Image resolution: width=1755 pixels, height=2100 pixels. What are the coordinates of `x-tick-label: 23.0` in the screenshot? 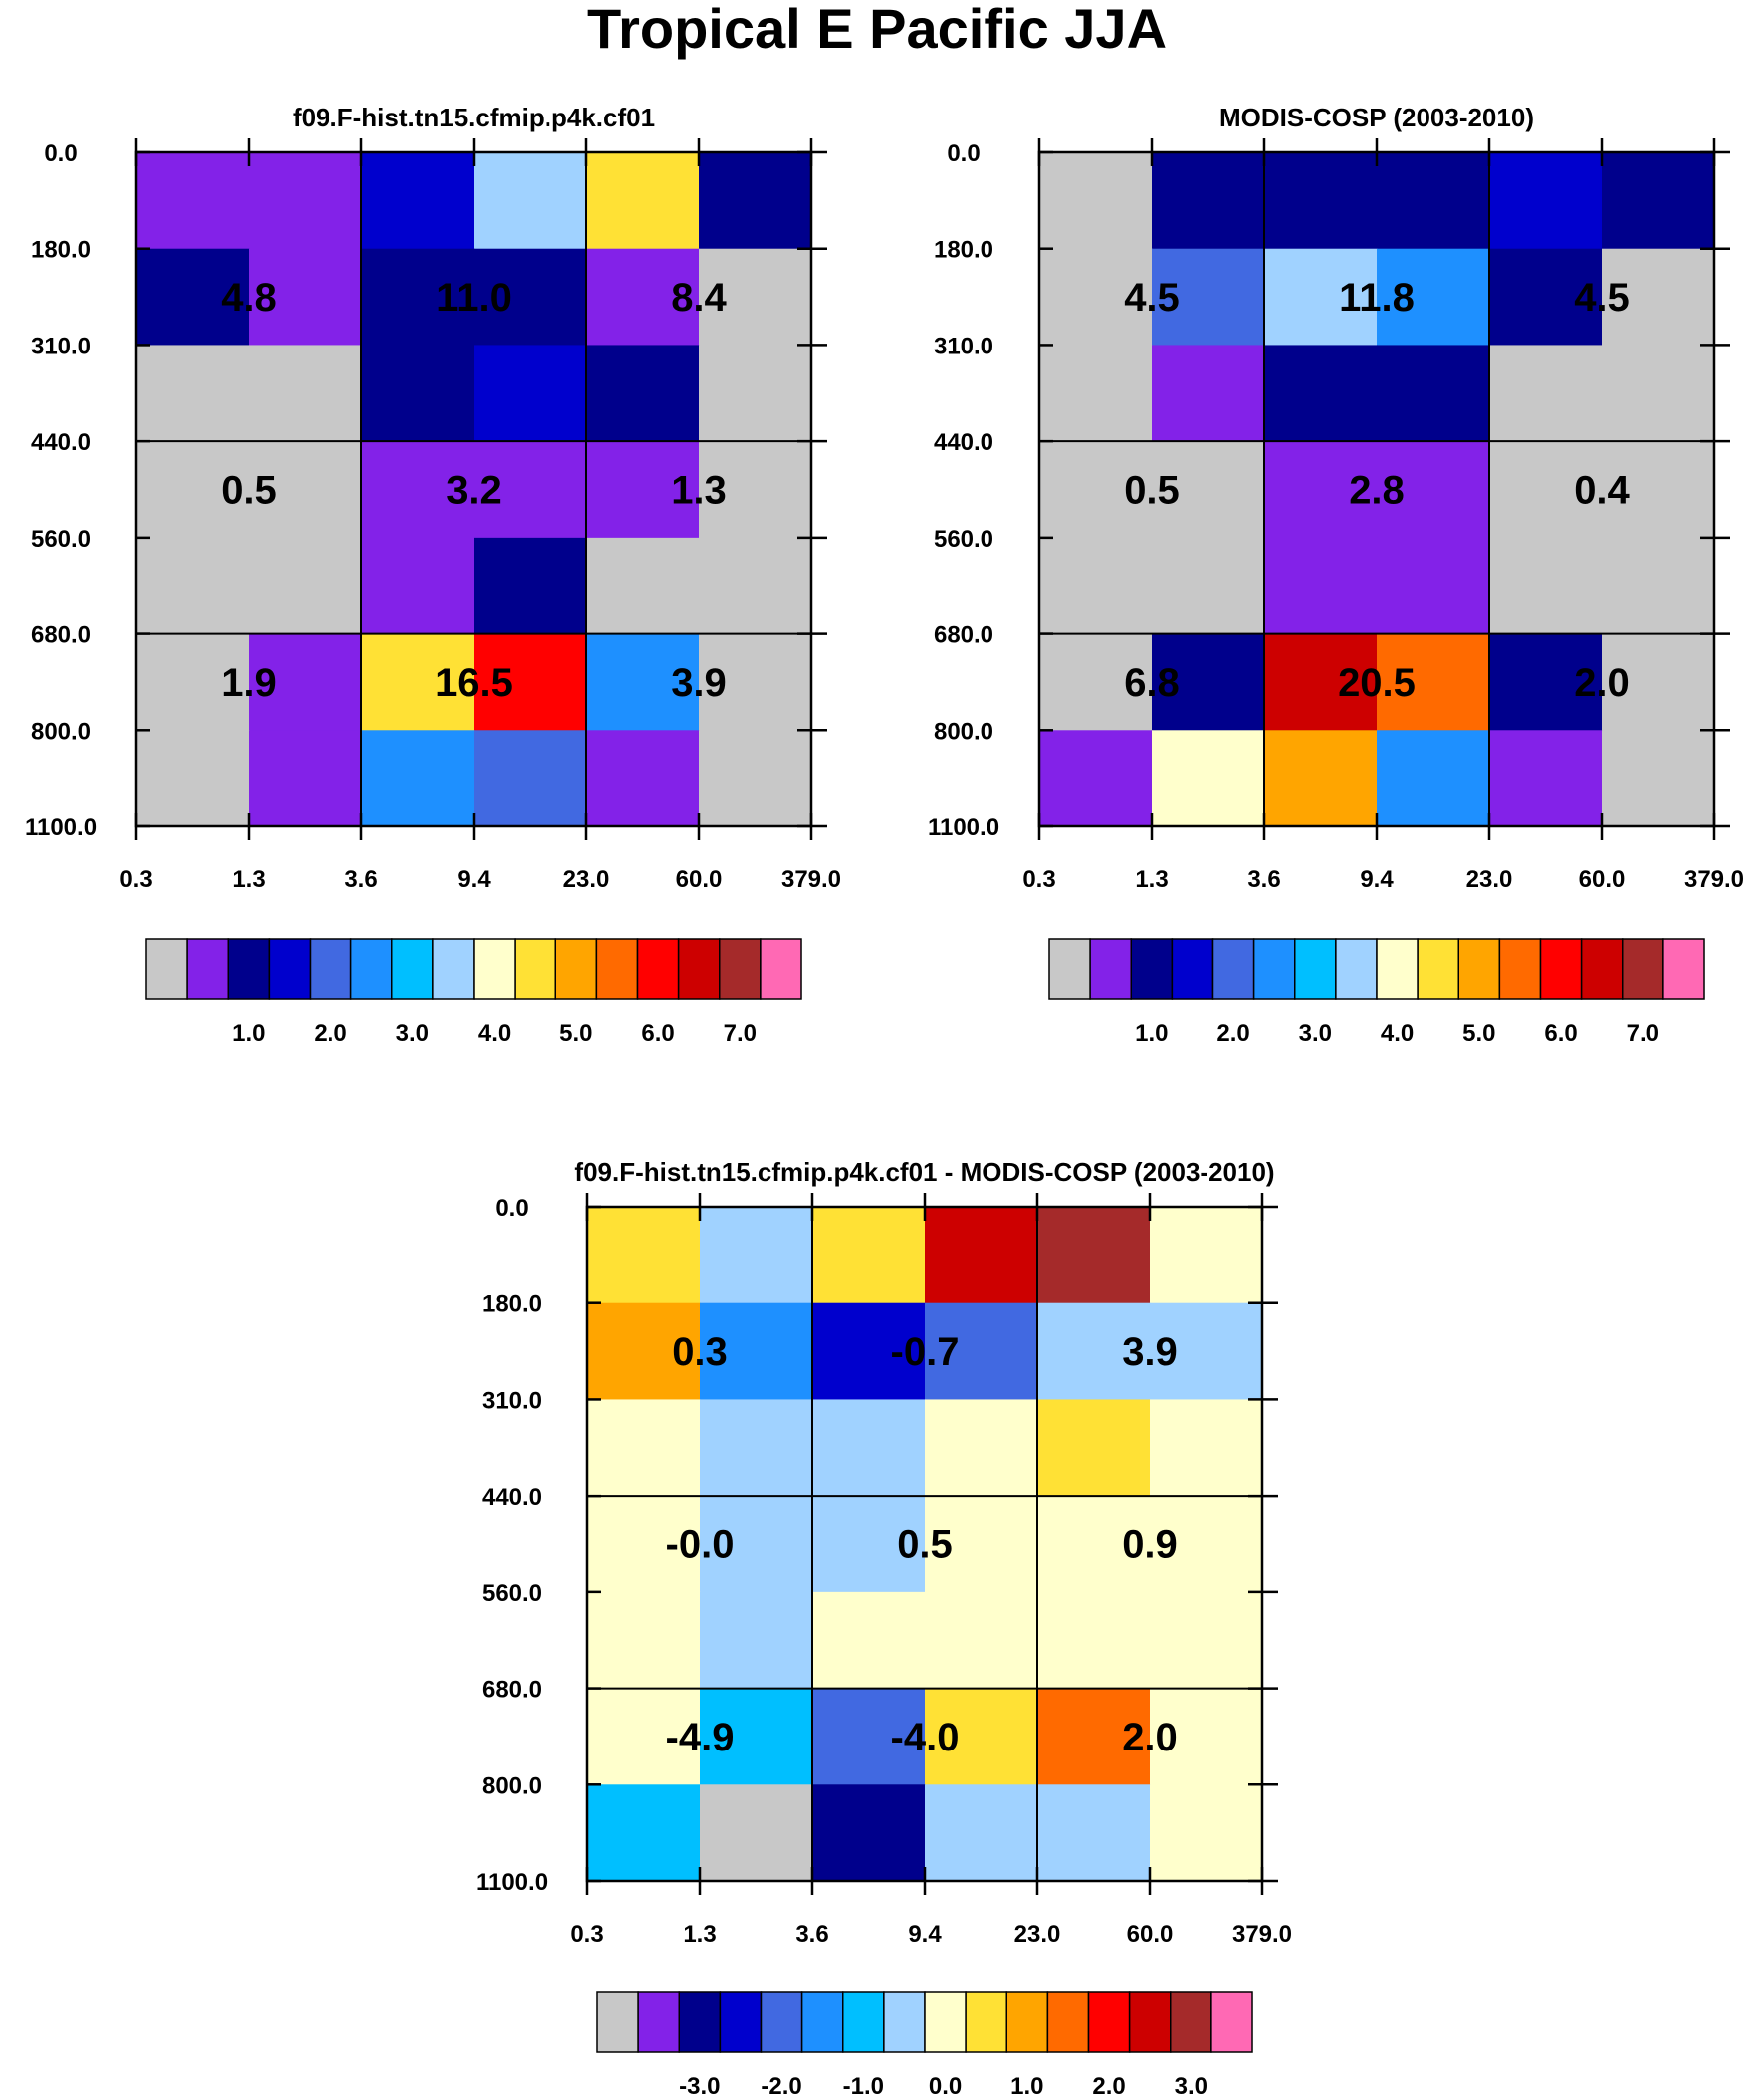 It's located at (587, 879).